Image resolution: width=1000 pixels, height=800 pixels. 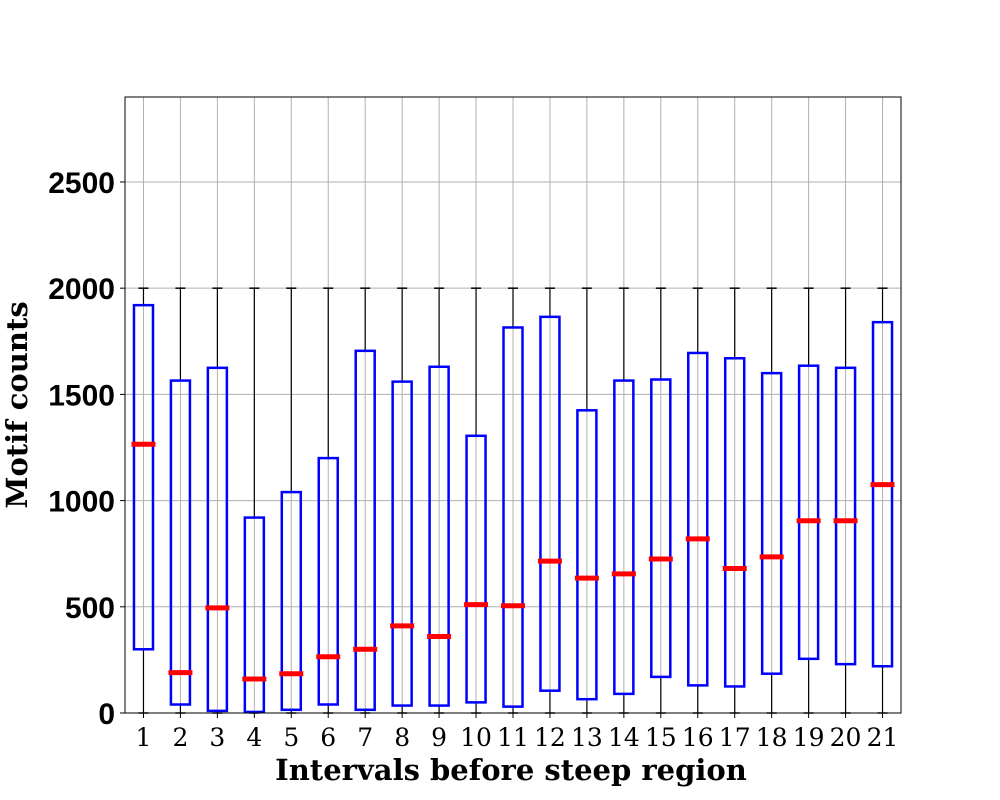 What do you see at coordinates (180, 737) in the screenshot?
I see `x-tick-label: 2` at bounding box center [180, 737].